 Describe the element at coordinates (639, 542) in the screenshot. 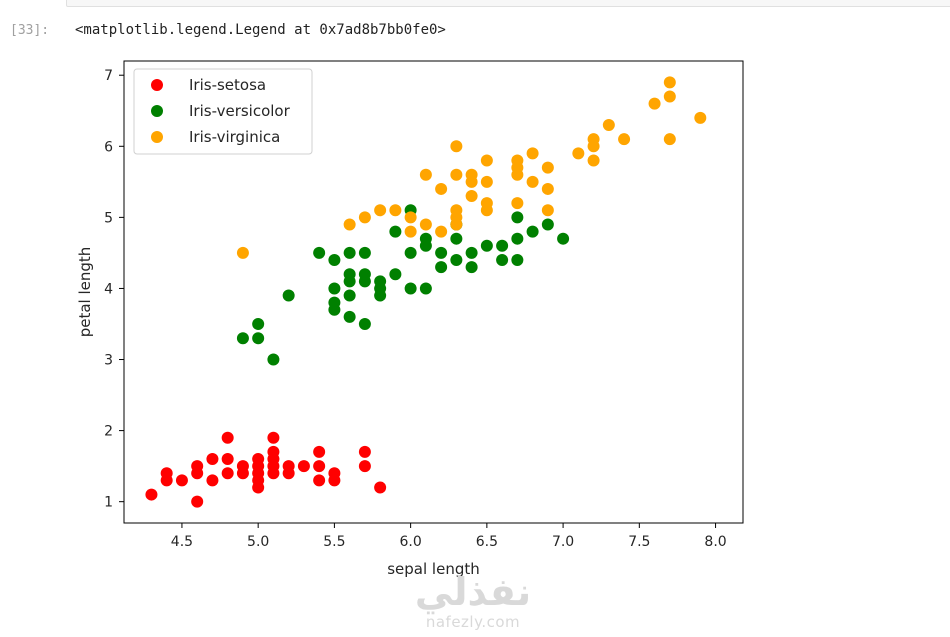

I see `x-tick-label: 7.5` at that location.